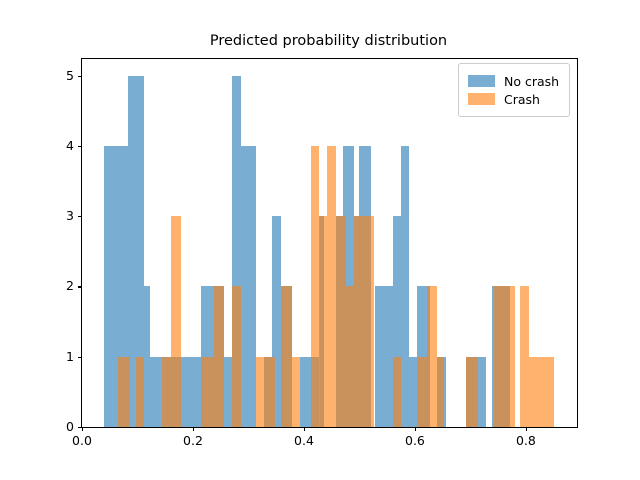  What do you see at coordinates (522, 99) in the screenshot?
I see `legend-label-crash: Crash` at bounding box center [522, 99].